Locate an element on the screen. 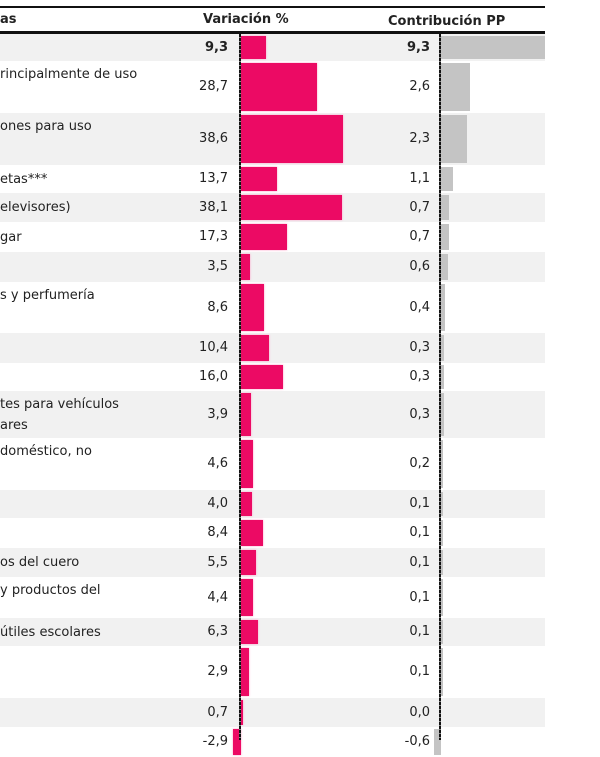  variation-value: 0,7 is located at coordinates (217, 712).